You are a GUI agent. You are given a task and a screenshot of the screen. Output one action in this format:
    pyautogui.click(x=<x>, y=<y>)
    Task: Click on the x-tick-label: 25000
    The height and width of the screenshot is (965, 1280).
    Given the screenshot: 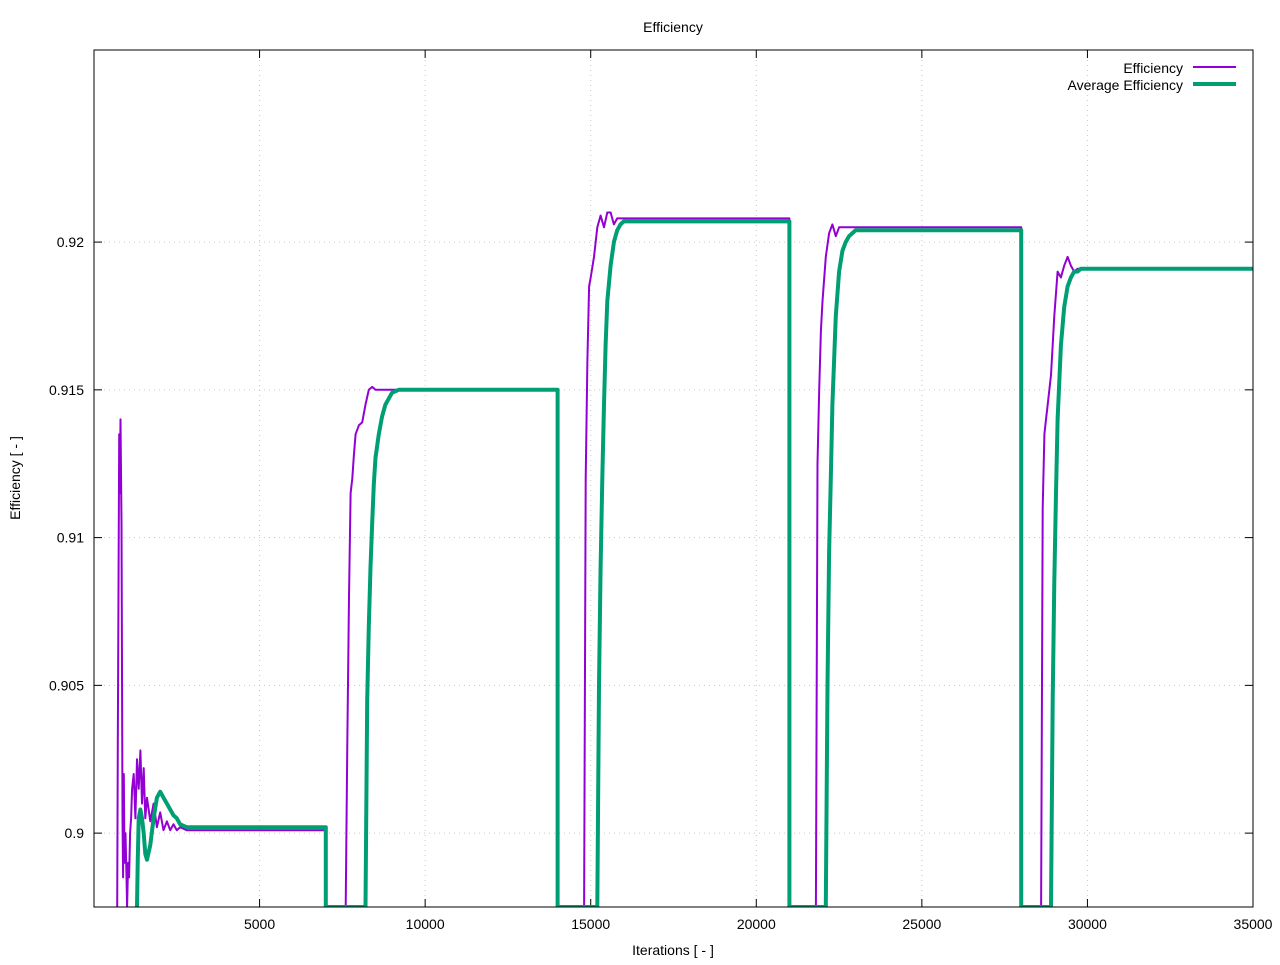 What is the action you would take?
    pyautogui.click(x=921, y=924)
    